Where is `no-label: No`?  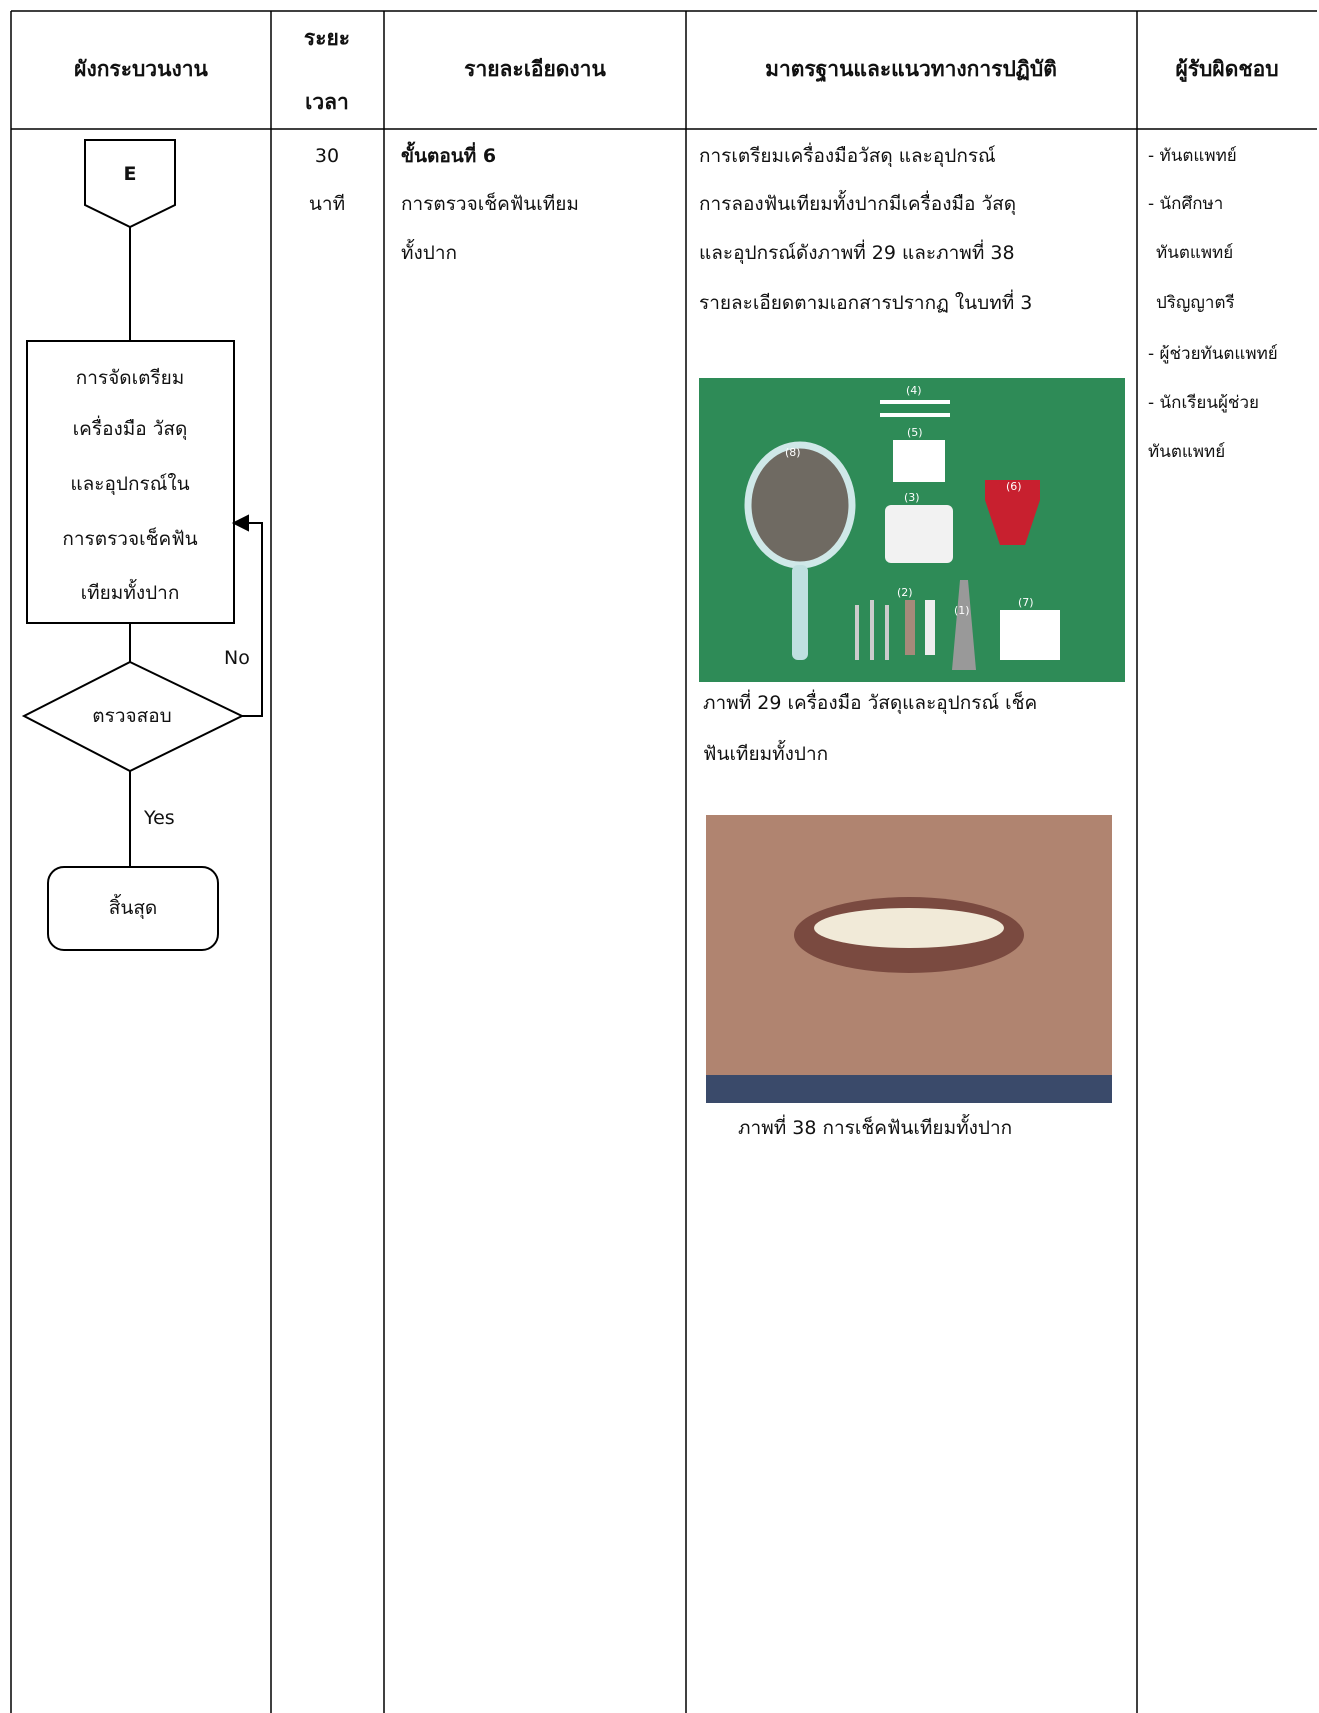 no-label: No is located at coordinates (237, 658).